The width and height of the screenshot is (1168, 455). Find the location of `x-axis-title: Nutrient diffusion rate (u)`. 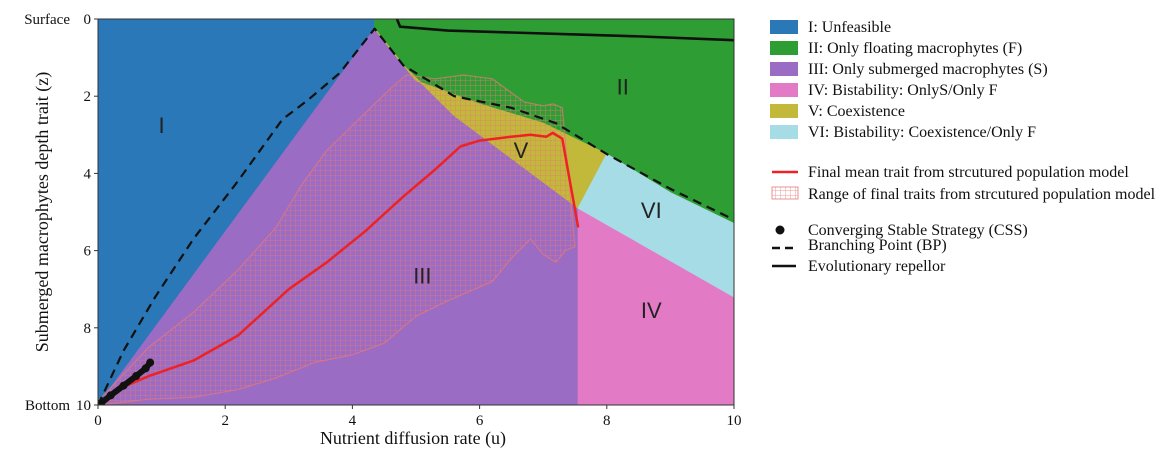

x-axis-title: Nutrient diffusion rate (u) is located at coordinates (413, 438).